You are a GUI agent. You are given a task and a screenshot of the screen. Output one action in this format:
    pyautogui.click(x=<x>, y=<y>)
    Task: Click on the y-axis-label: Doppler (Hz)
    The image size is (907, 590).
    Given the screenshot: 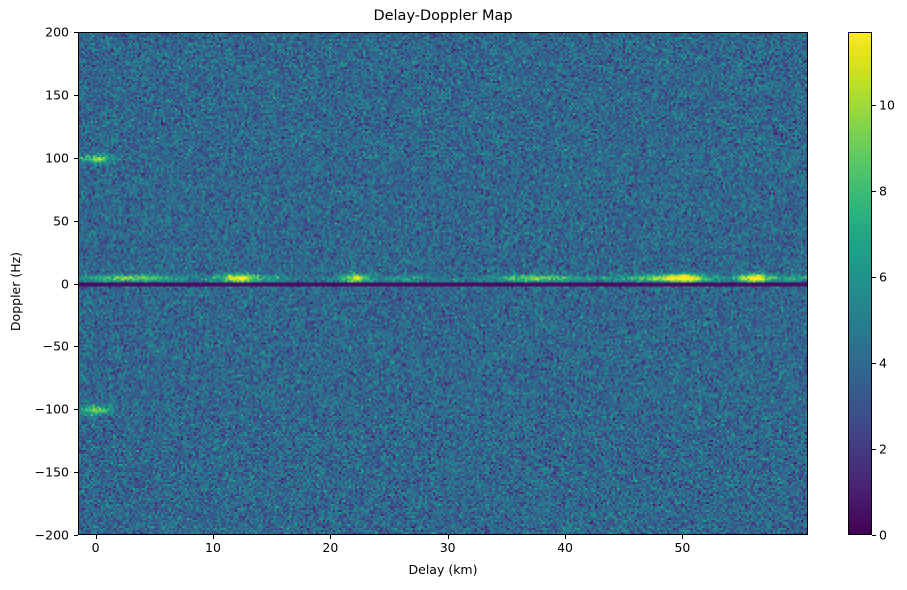 What is the action you would take?
    pyautogui.click(x=15, y=291)
    